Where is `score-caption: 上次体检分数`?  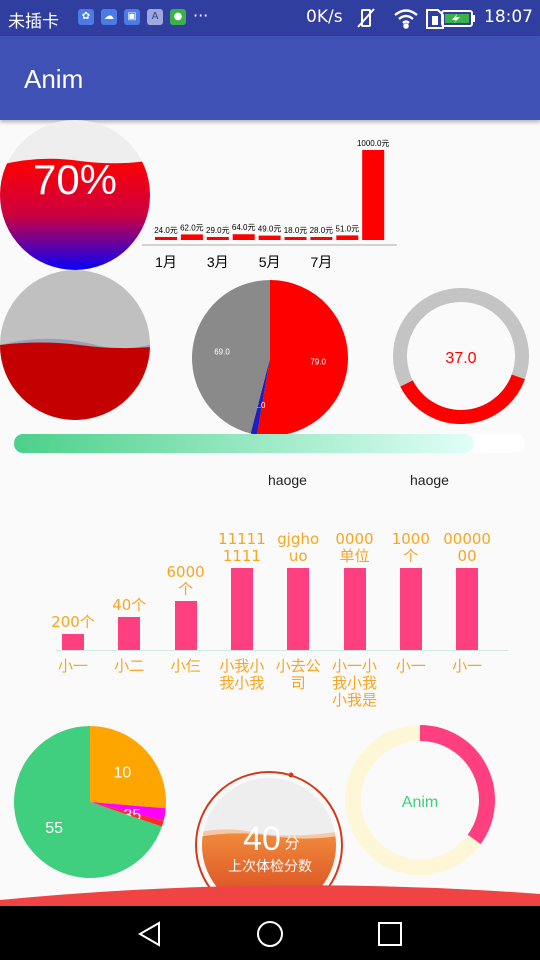
score-caption: 上次体检分数 is located at coordinates (270, 866).